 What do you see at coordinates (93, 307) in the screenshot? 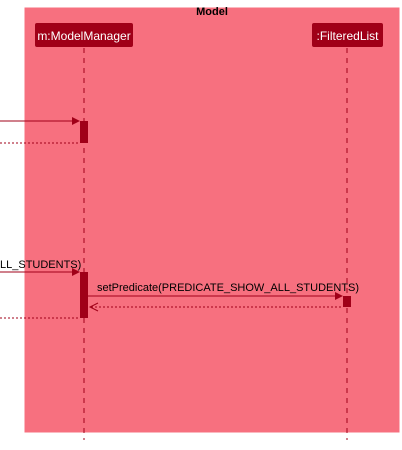
I see `set-predicate-return-arrowhead` at bounding box center [93, 307].